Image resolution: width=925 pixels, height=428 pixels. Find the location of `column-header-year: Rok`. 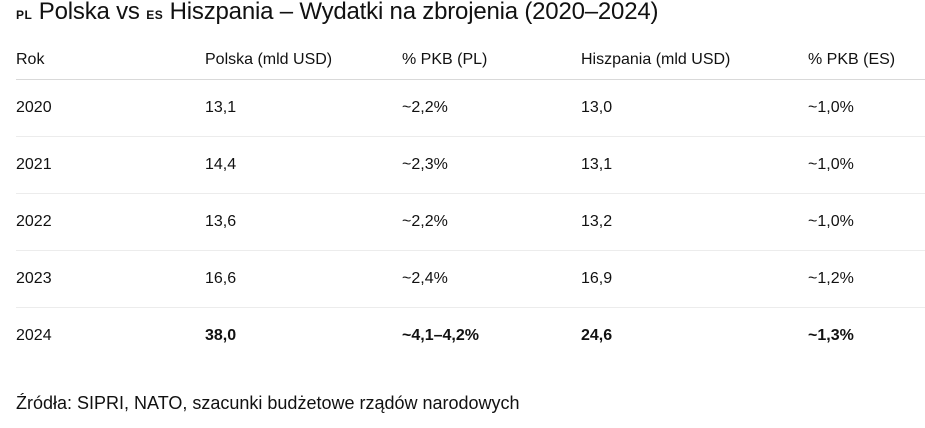

column-header-year: Rok is located at coordinates (30, 59).